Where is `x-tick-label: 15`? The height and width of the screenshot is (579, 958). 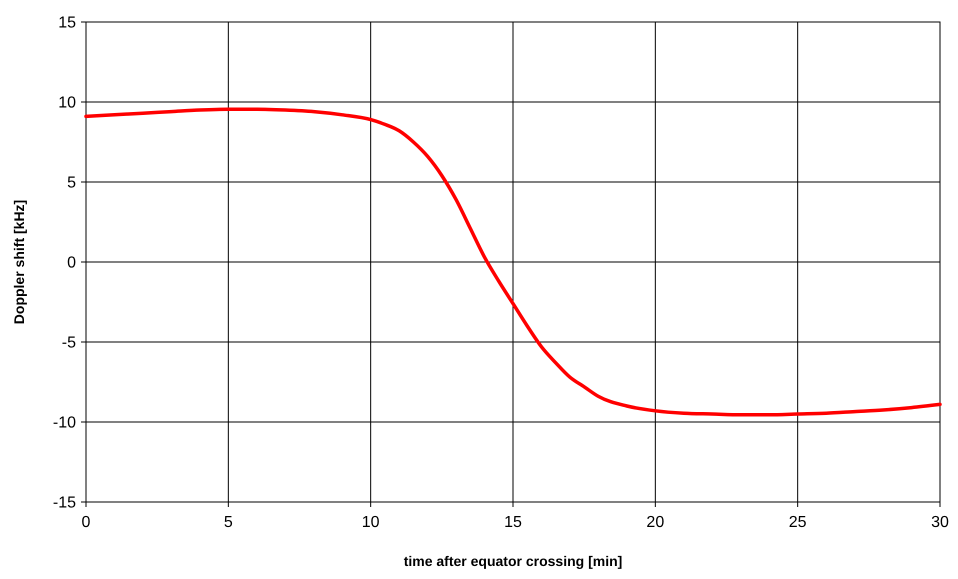
x-tick-label: 15 is located at coordinates (513, 522).